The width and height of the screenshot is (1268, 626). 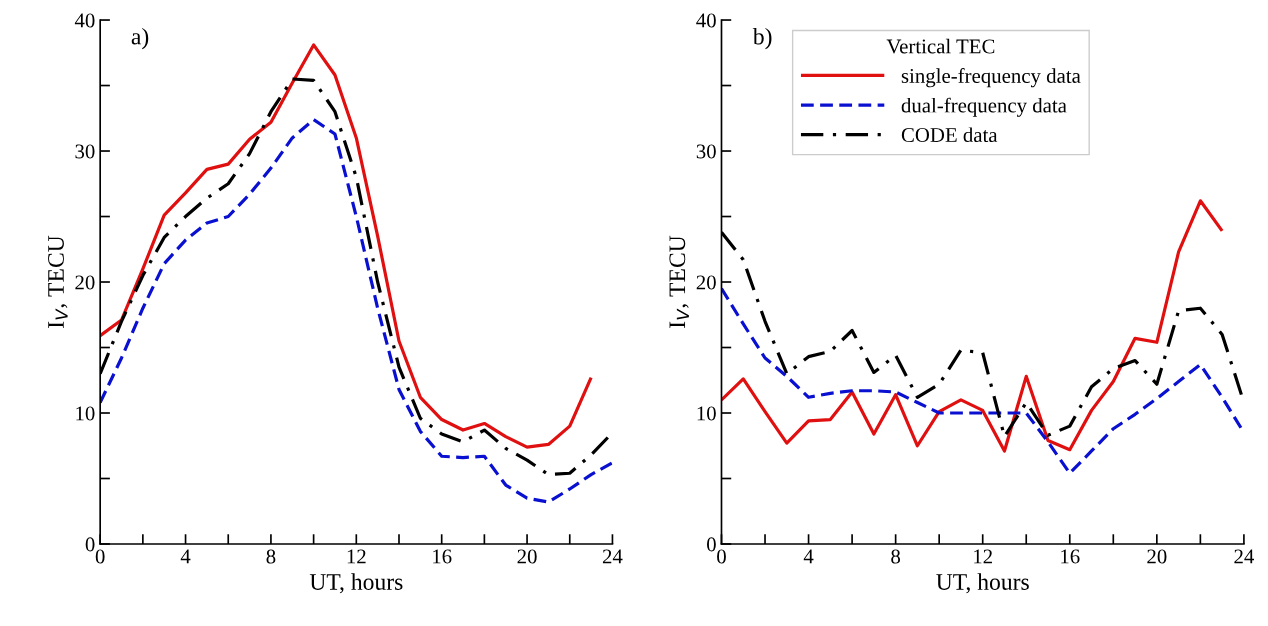 I want to click on legend-label: CODE data, so click(x=949, y=135).